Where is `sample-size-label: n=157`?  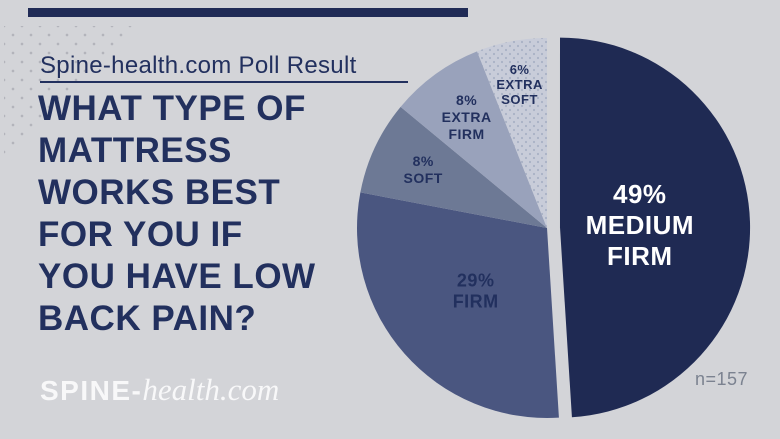
sample-size-label: n=157 is located at coordinates (722, 379).